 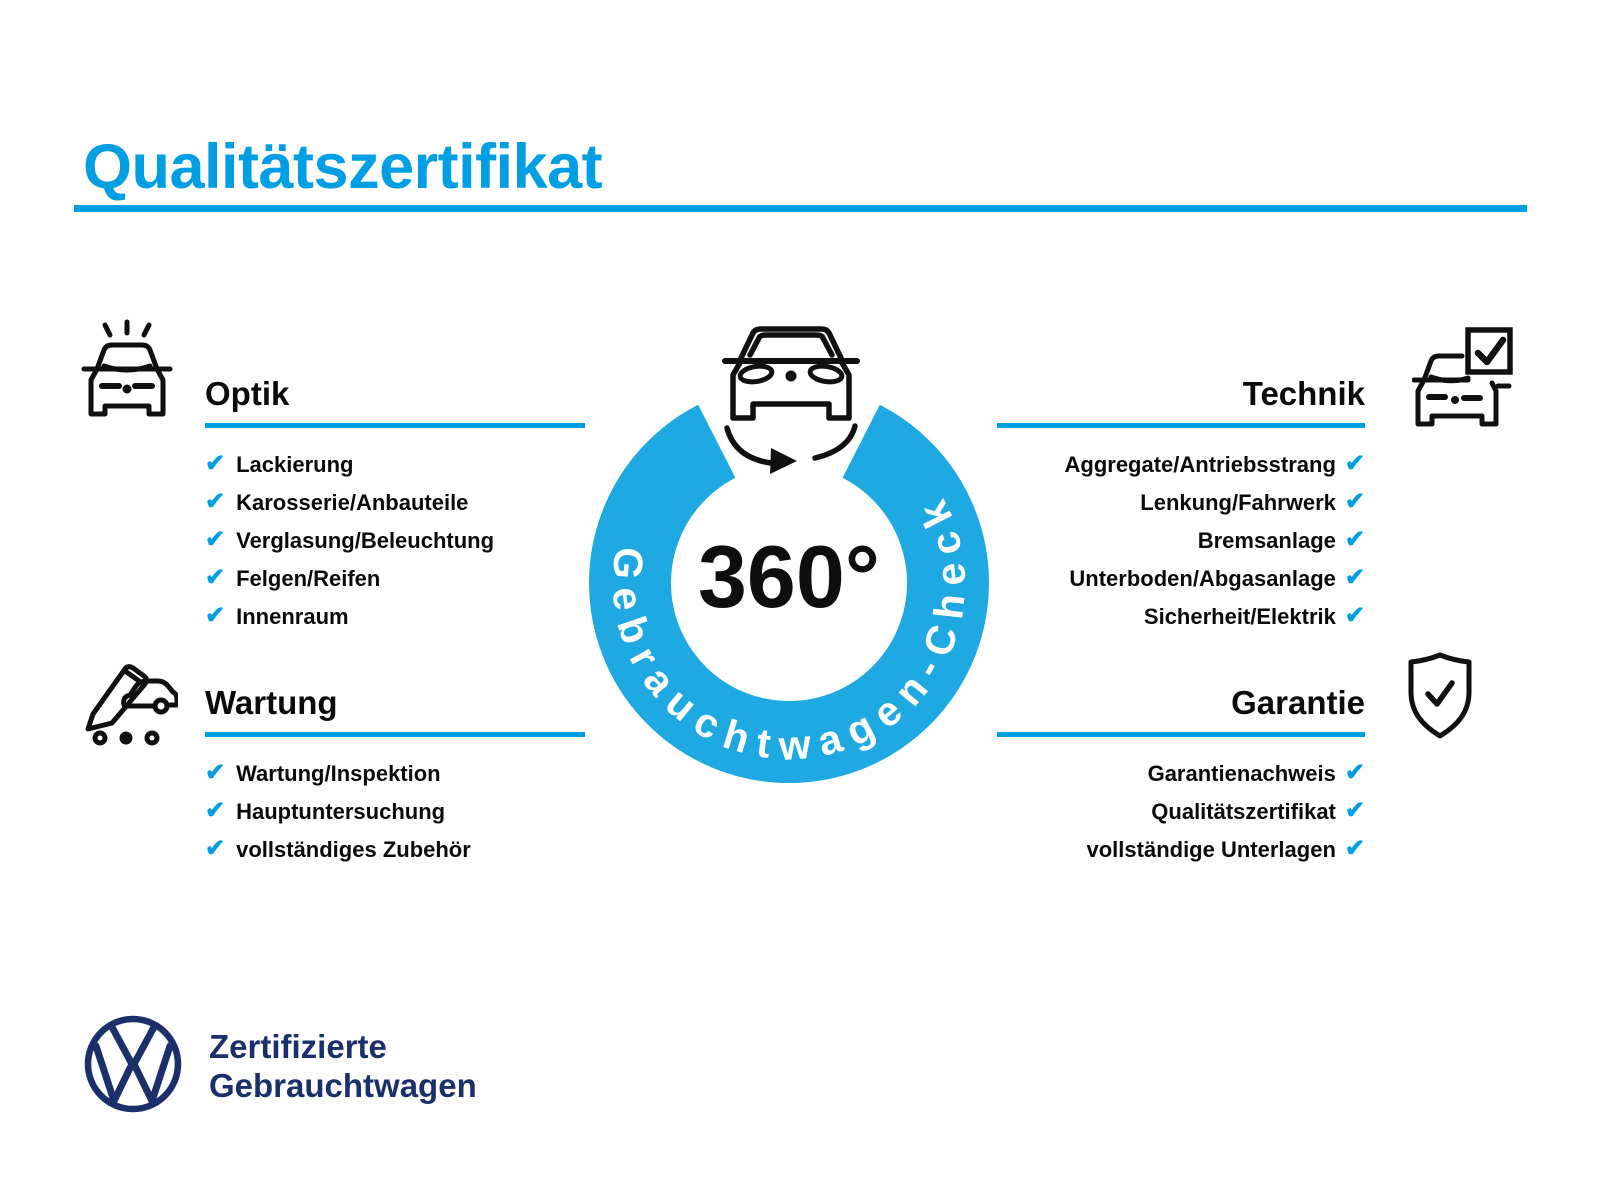 I want to click on pencil-car-icon, so click(x=131, y=705).